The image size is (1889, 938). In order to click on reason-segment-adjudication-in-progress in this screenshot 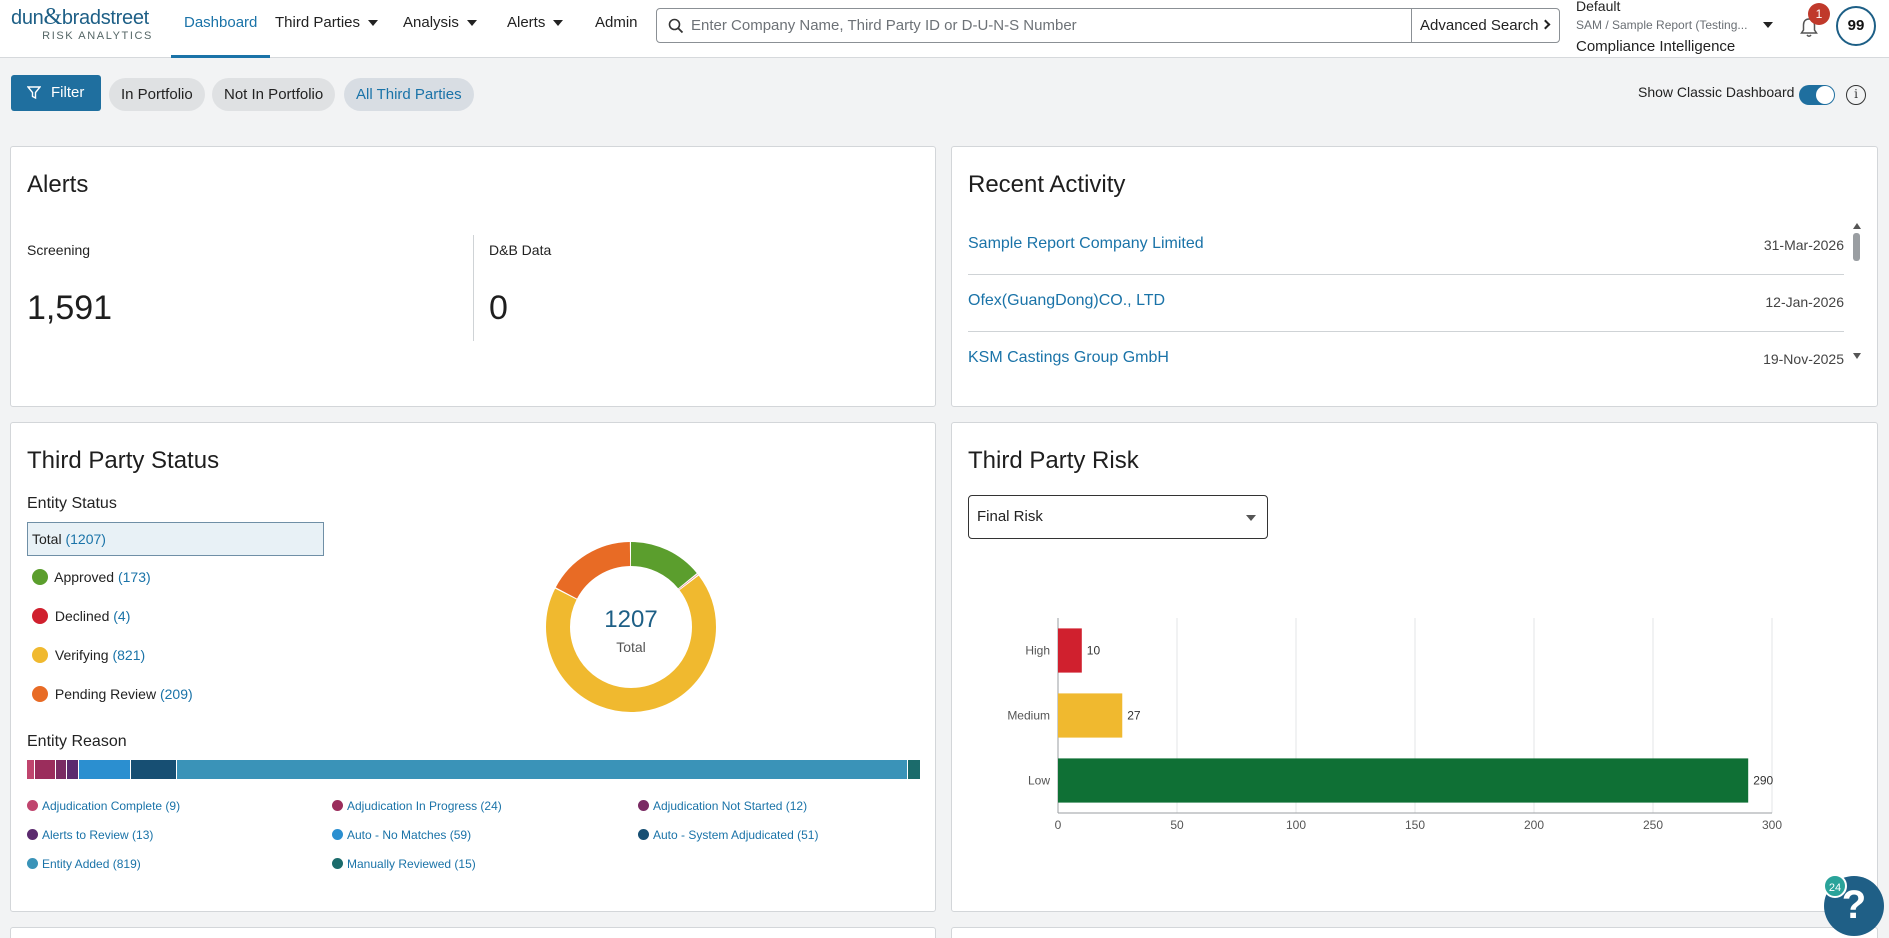, I will do `click(46, 769)`.